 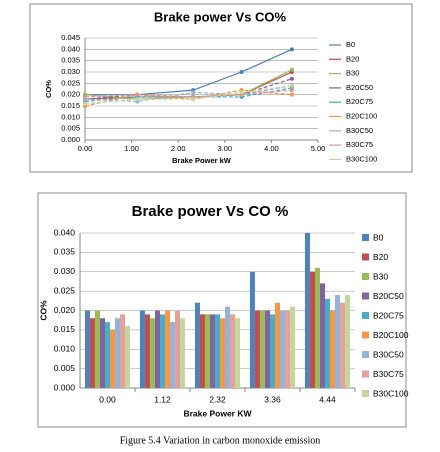 What do you see at coordinates (271, 148) in the screenshot?
I see `x-tick-label: 4.00` at bounding box center [271, 148].